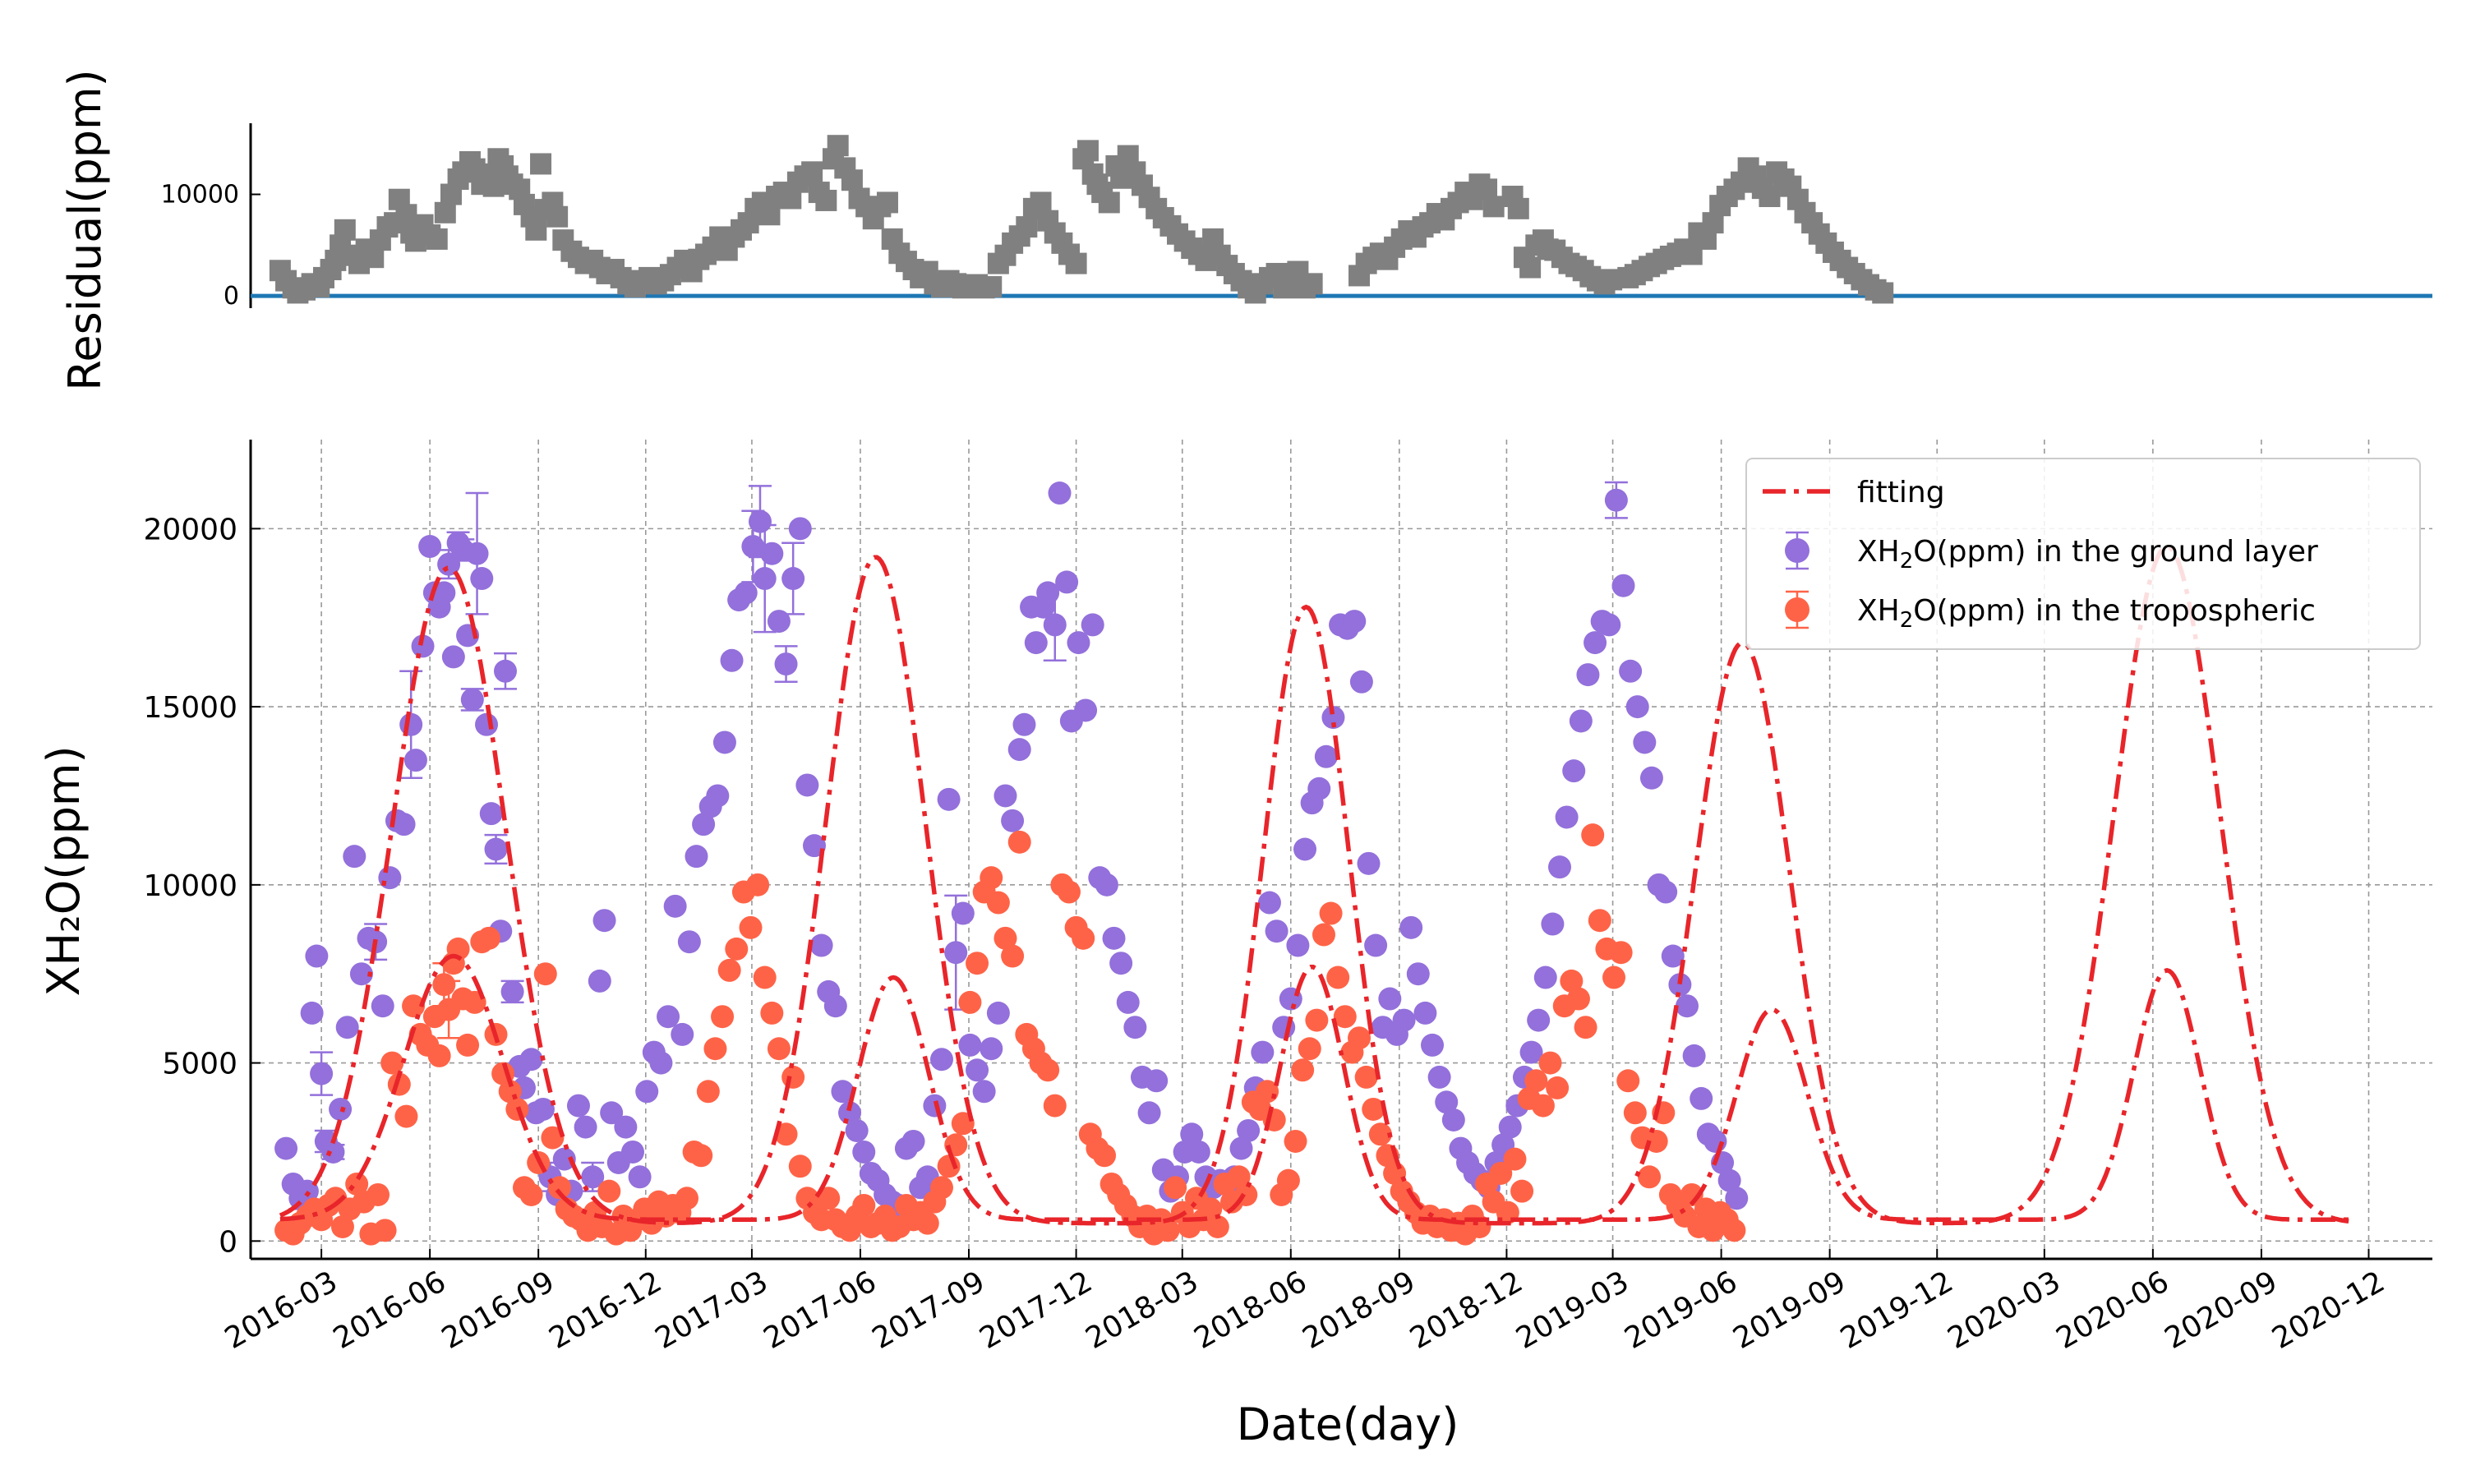  I want to click on legend-label: XH2O(ppm) in the tropospheric, so click(2086, 614).